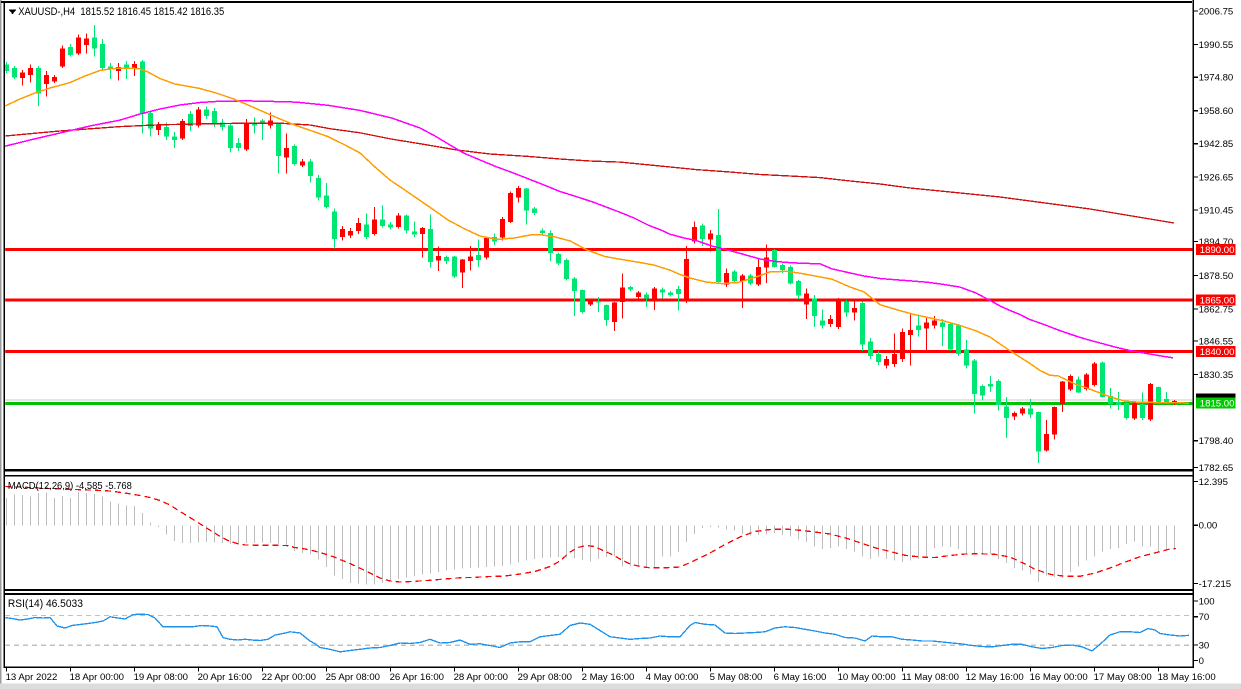 The image size is (1241, 689). Describe the element at coordinates (995, 677) in the screenshot. I see `svg-text: 12 May 16:00` at that location.